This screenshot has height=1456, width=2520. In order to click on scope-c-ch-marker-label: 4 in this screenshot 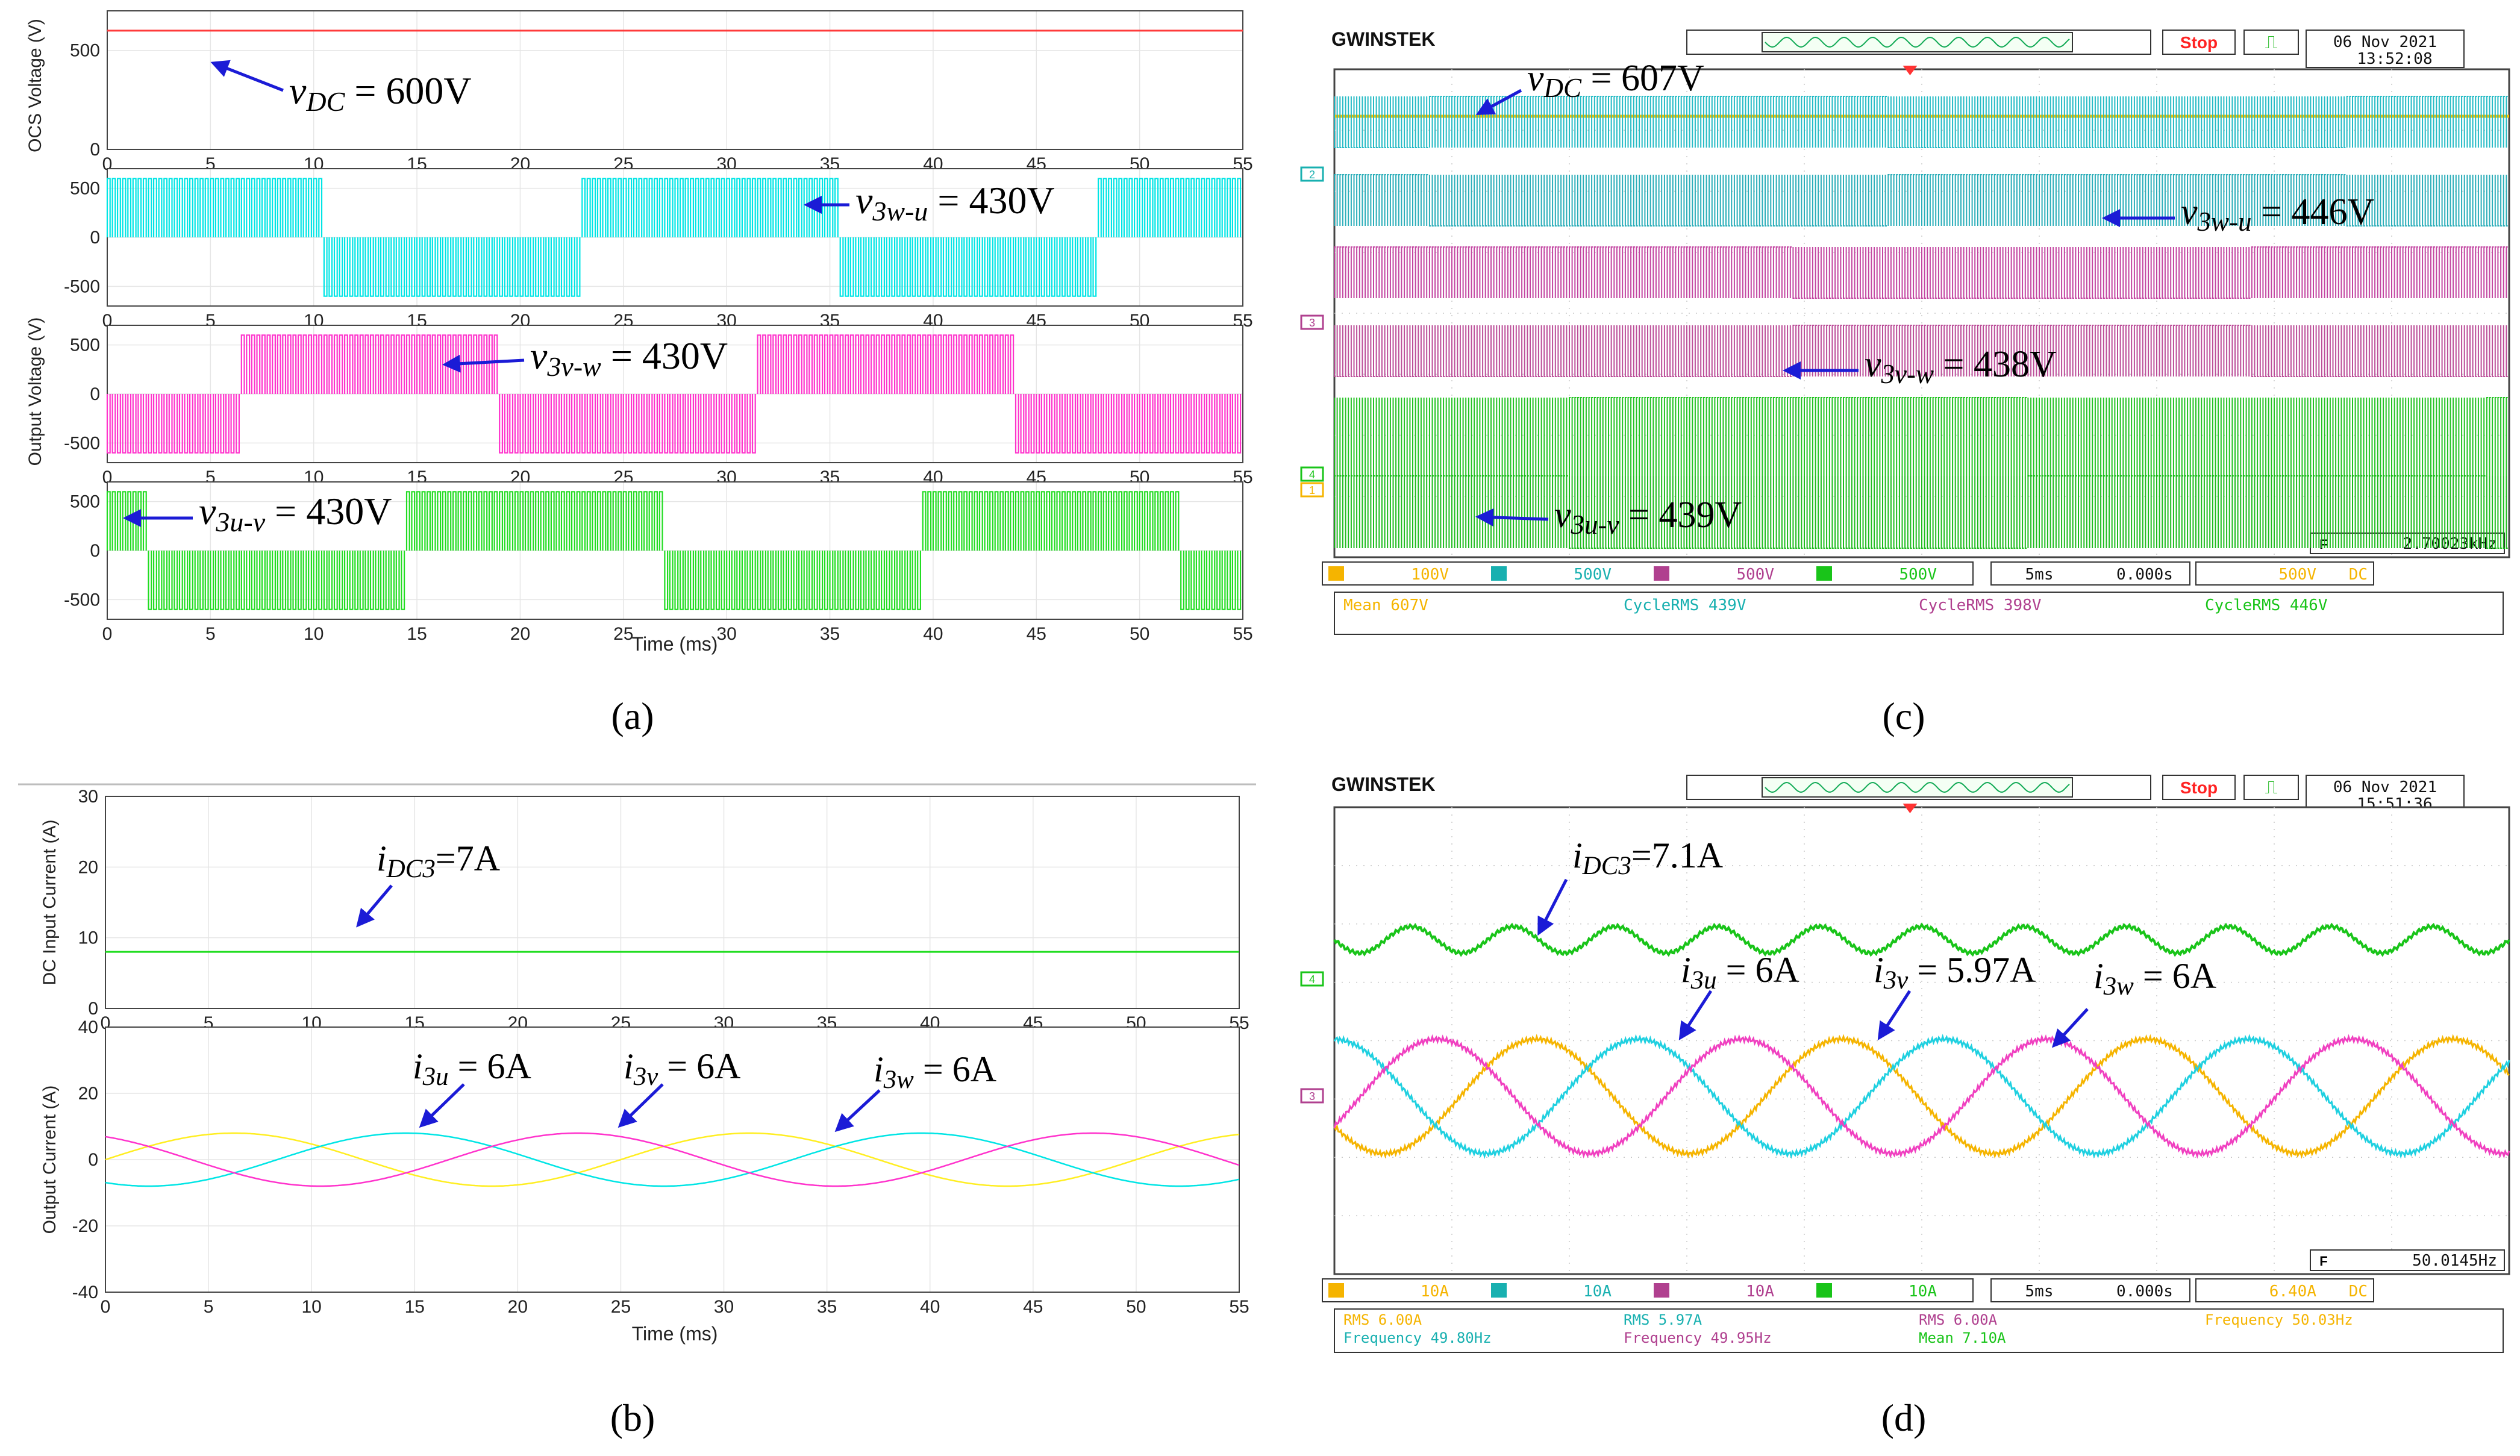, I will do `click(1312, 475)`.